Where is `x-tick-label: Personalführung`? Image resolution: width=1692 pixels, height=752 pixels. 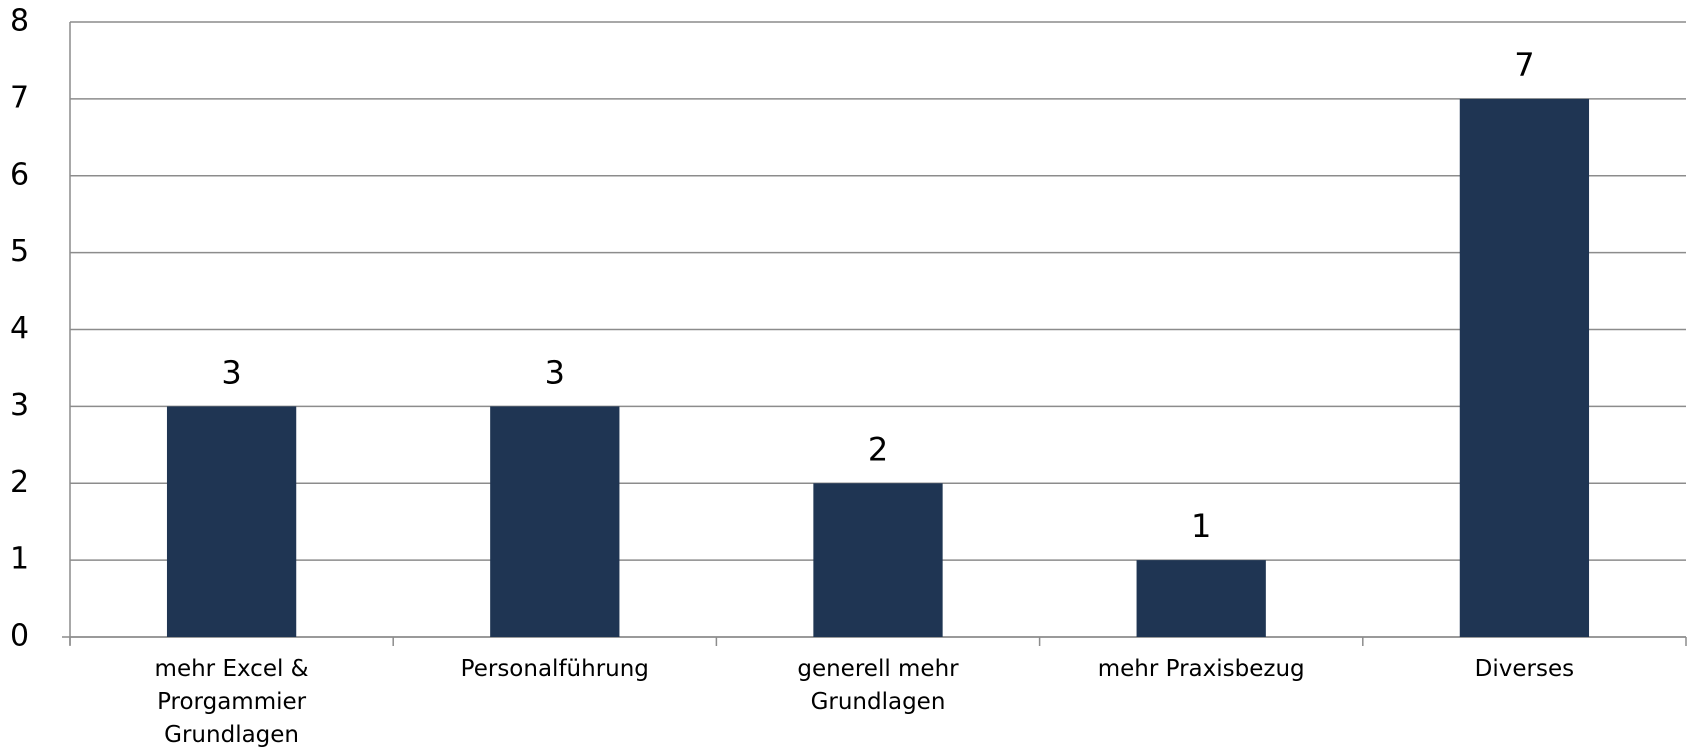 x-tick-label: Personalführung is located at coordinates (554, 669).